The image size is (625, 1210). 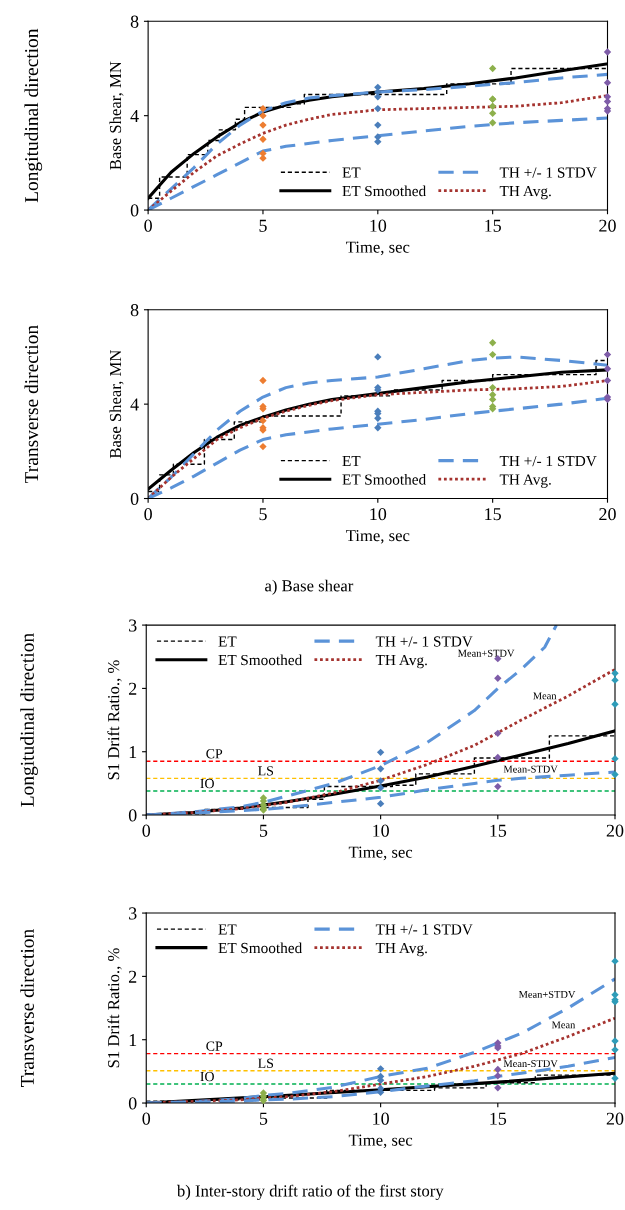 I want to click on text: b) Inter-story drift ratio of the first story, so click(x=310, y=1192).